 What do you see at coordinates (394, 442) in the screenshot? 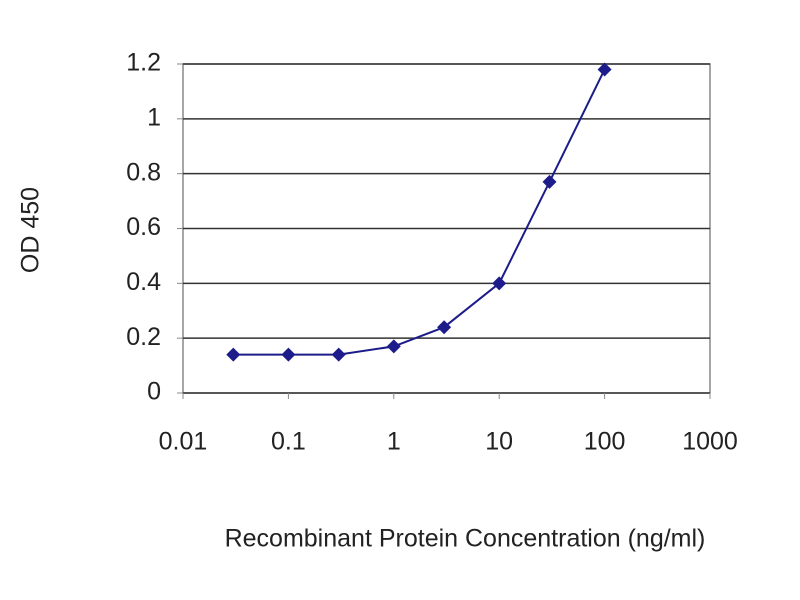
I see `x-tick-label: 1` at bounding box center [394, 442].